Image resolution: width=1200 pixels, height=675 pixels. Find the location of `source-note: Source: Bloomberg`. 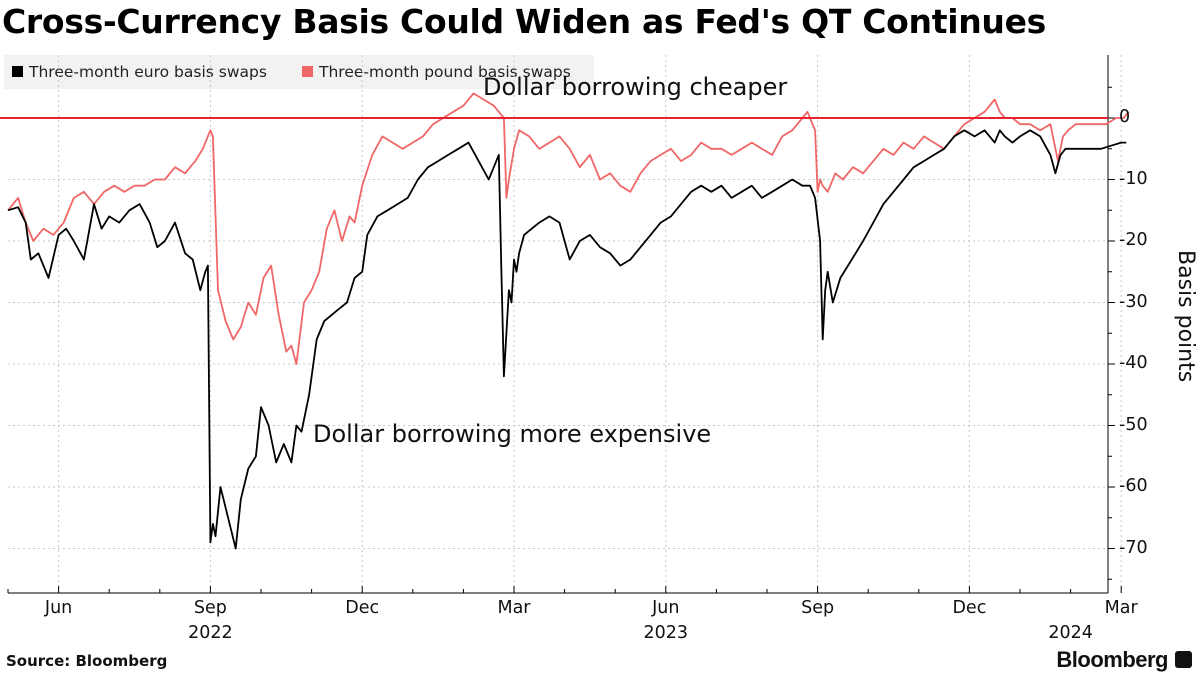

source-note: Source: Bloomberg is located at coordinates (87, 661).